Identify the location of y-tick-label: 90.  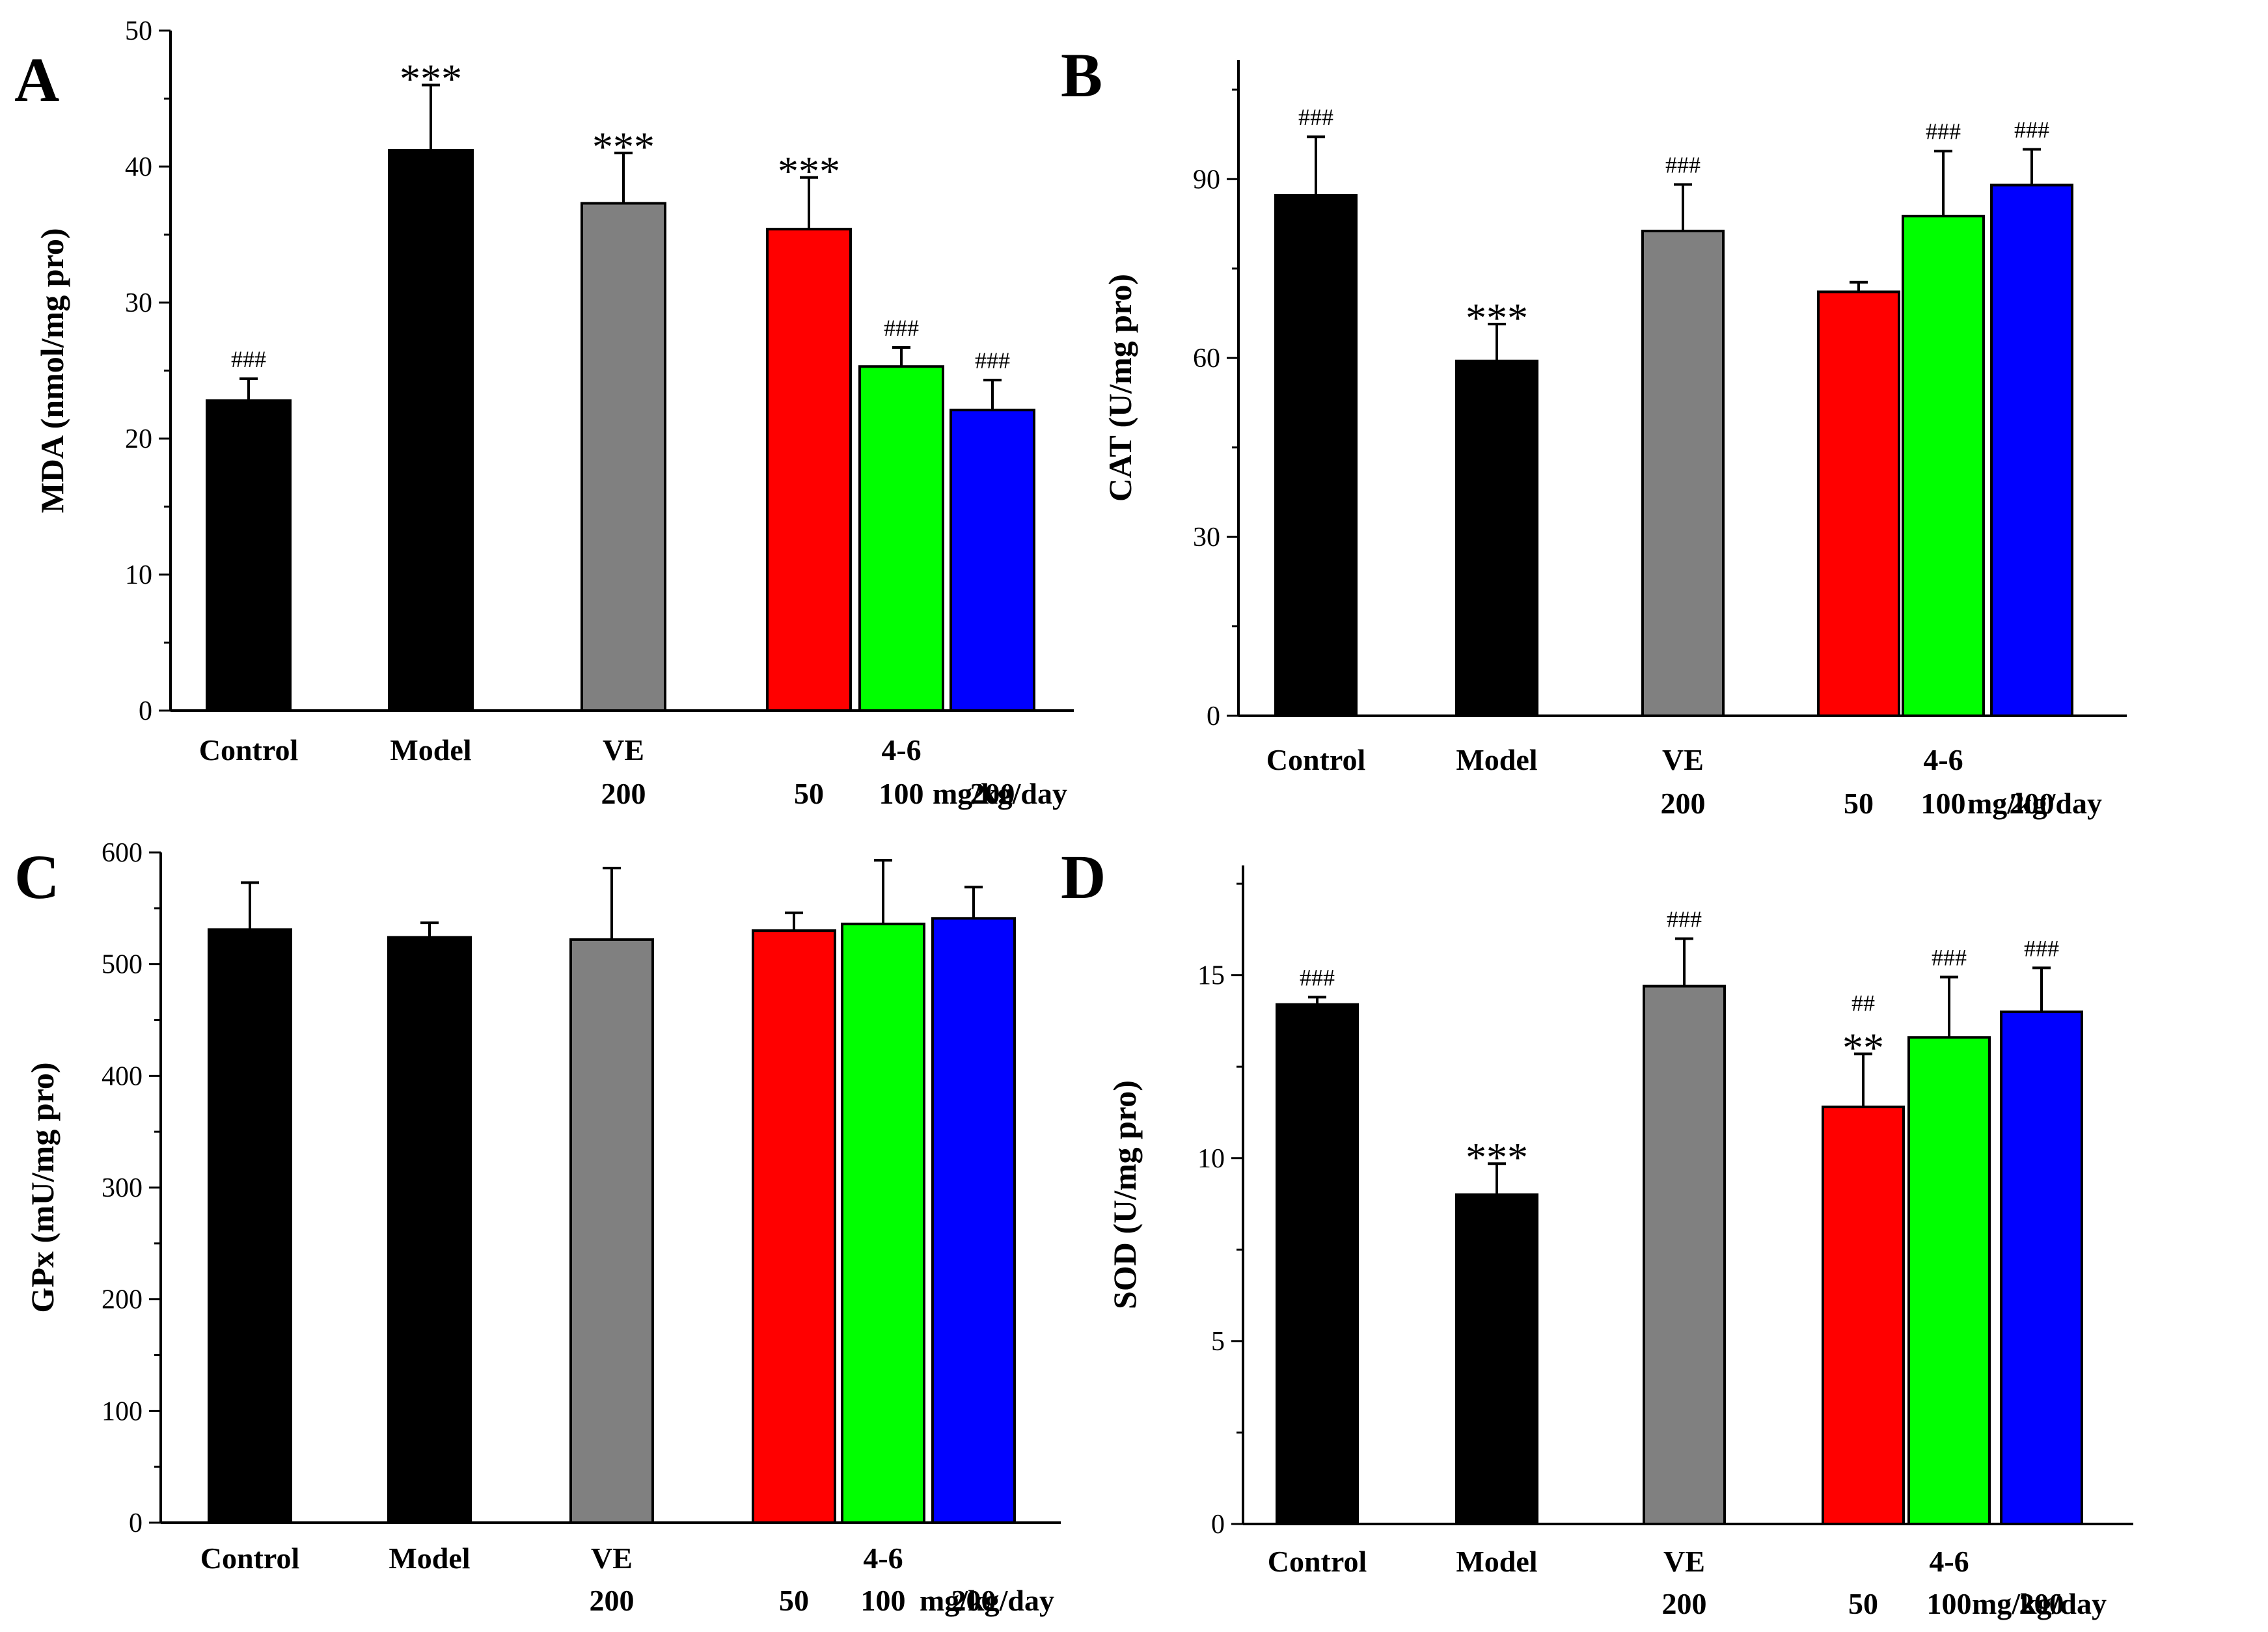
(1206, 180).